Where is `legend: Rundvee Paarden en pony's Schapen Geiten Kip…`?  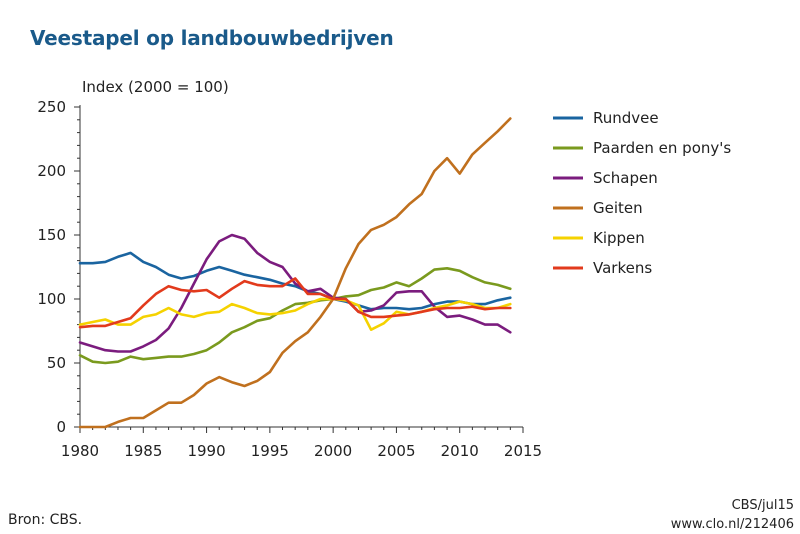 legend: Rundvee Paarden en pony's Schapen Geiten Kip… is located at coordinates (642, 193).